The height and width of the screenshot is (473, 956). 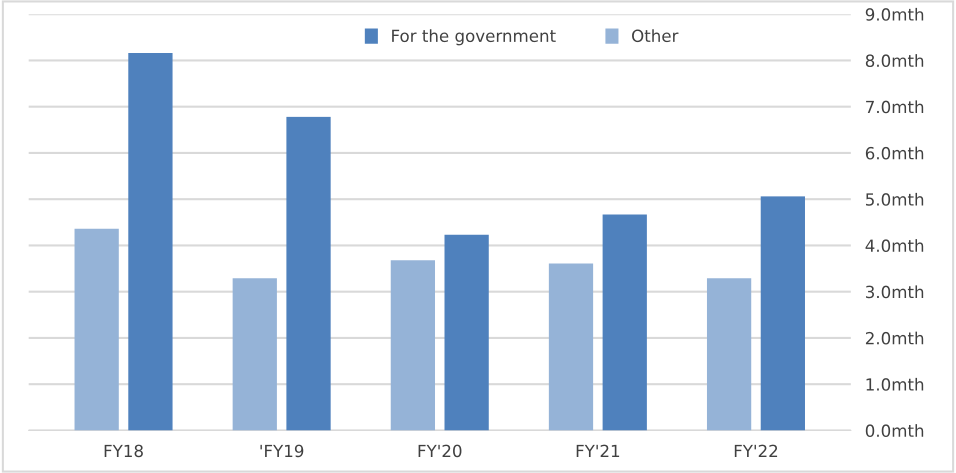 What do you see at coordinates (598, 450) in the screenshot?
I see `x-tick-label: FY'21` at bounding box center [598, 450].